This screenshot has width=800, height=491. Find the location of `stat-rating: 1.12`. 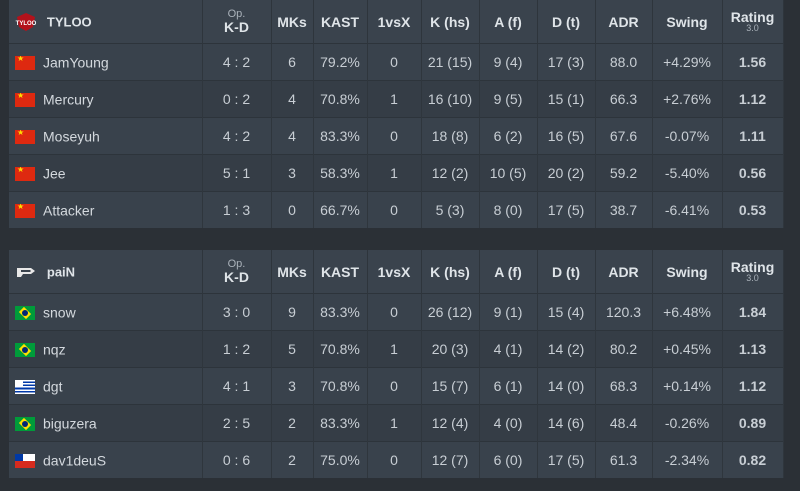

stat-rating: 1.12 is located at coordinates (753, 386).